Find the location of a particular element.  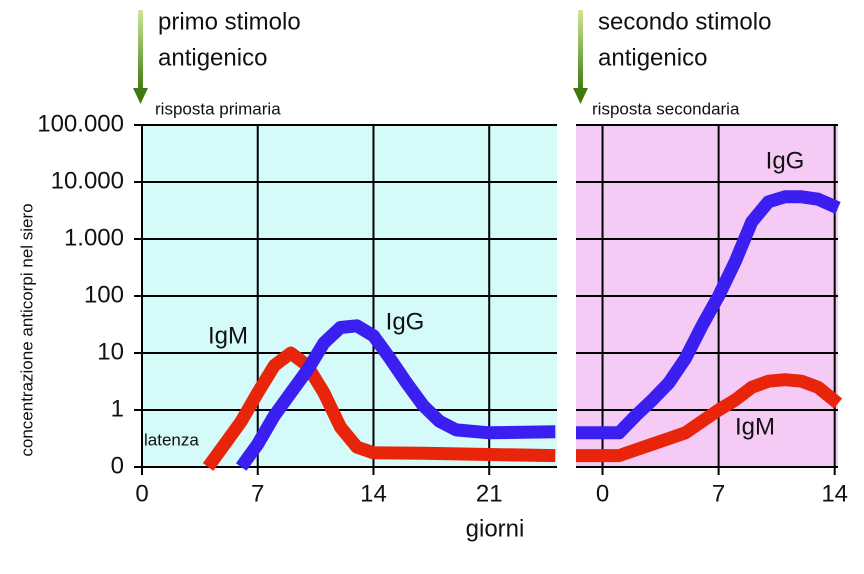

y-tick-label: 1 is located at coordinates (117, 408).